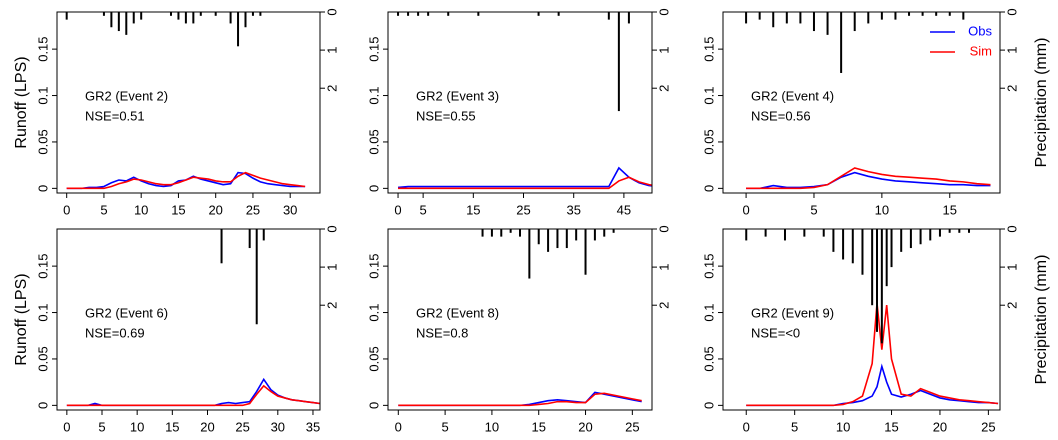  Describe the element at coordinates (331, 49) in the screenshot. I see `y2-tick-label: 1` at that location.